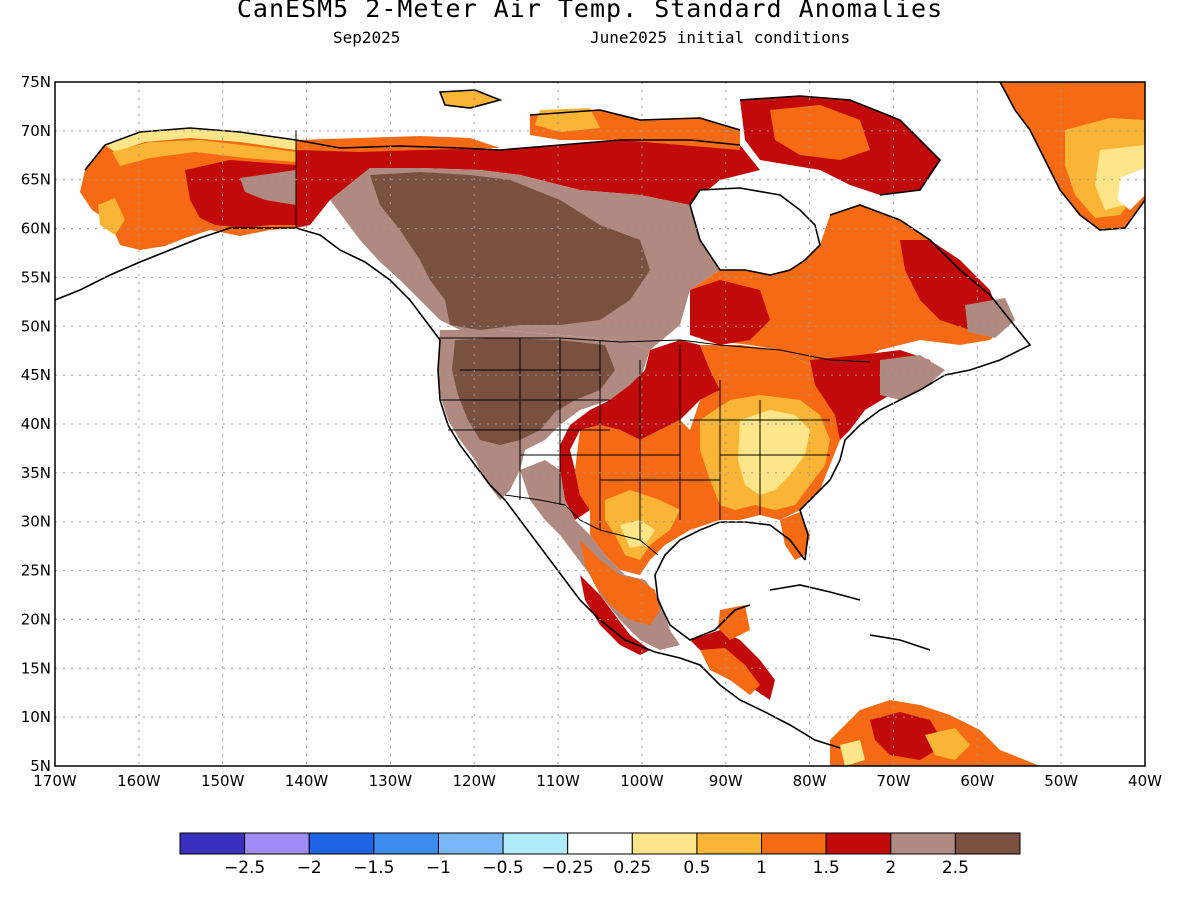  I want to click on alaska-yellow-fringe, so click(200, 140).